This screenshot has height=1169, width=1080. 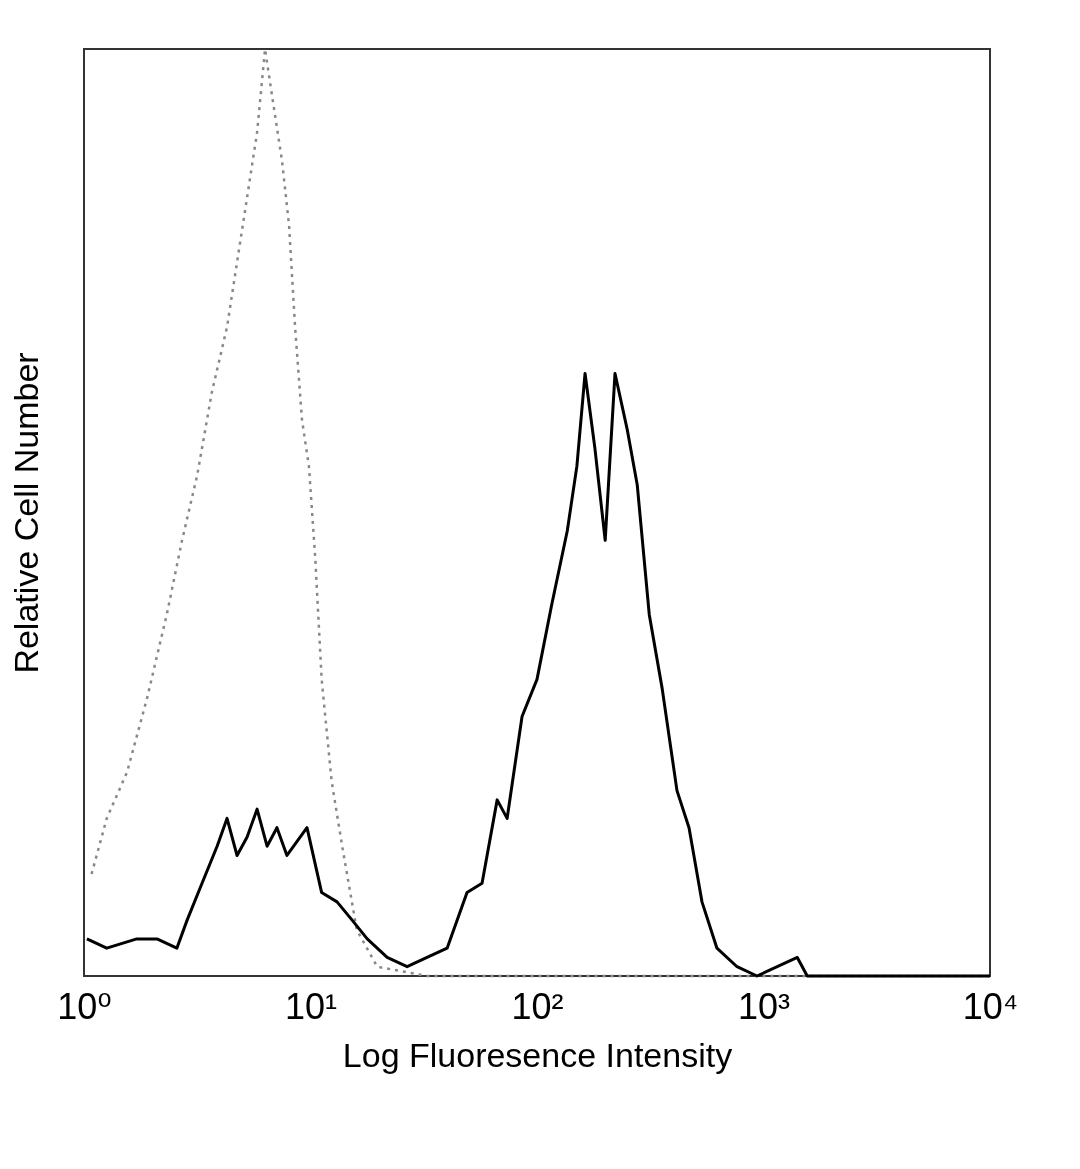 I want to click on x-tick-label: 10³, so click(x=764, y=1006).